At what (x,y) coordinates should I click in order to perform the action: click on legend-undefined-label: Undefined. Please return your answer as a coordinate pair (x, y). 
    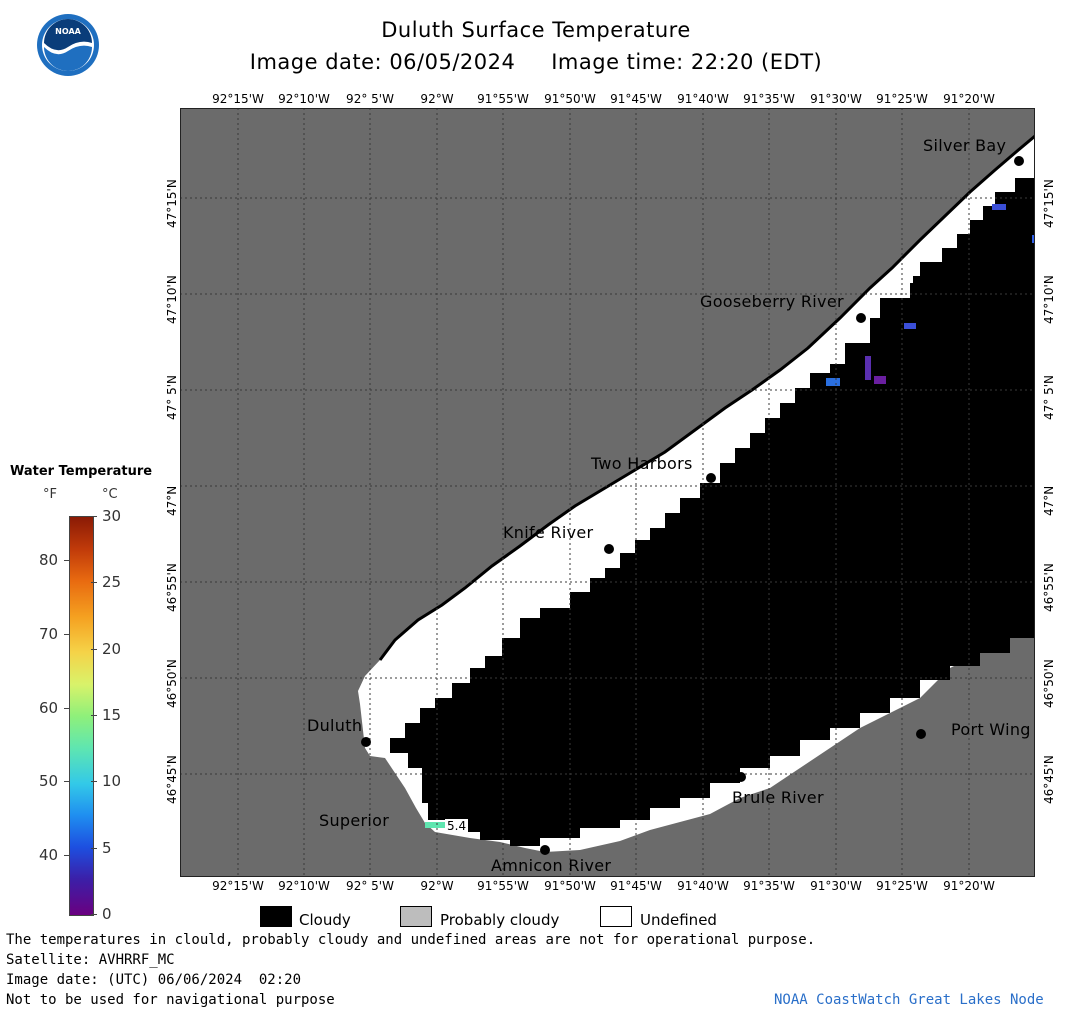
    Looking at the image, I should click on (678, 920).